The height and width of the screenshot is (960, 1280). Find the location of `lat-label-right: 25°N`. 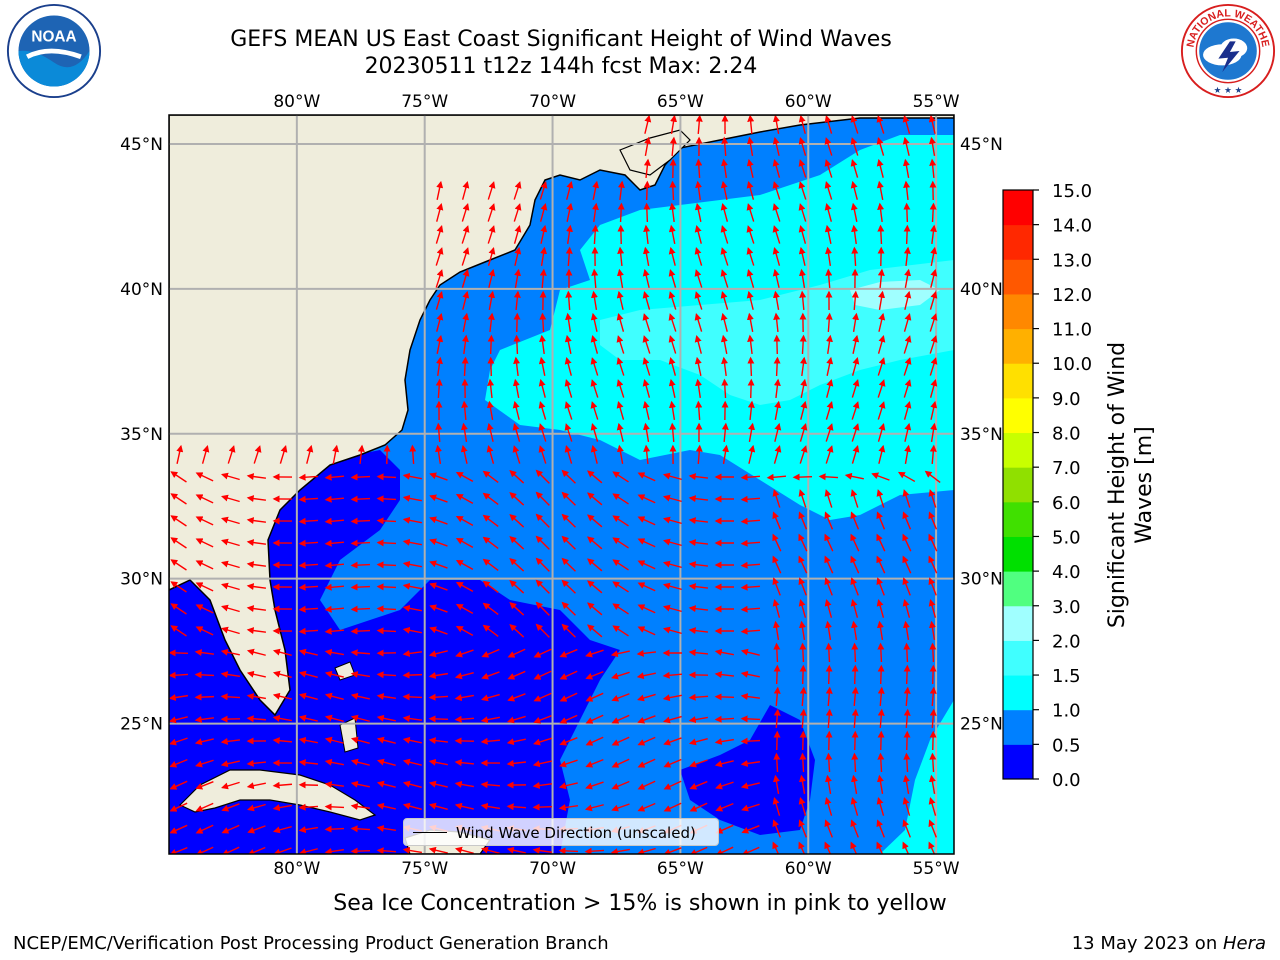

lat-label-right: 25°N is located at coordinates (981, 725).